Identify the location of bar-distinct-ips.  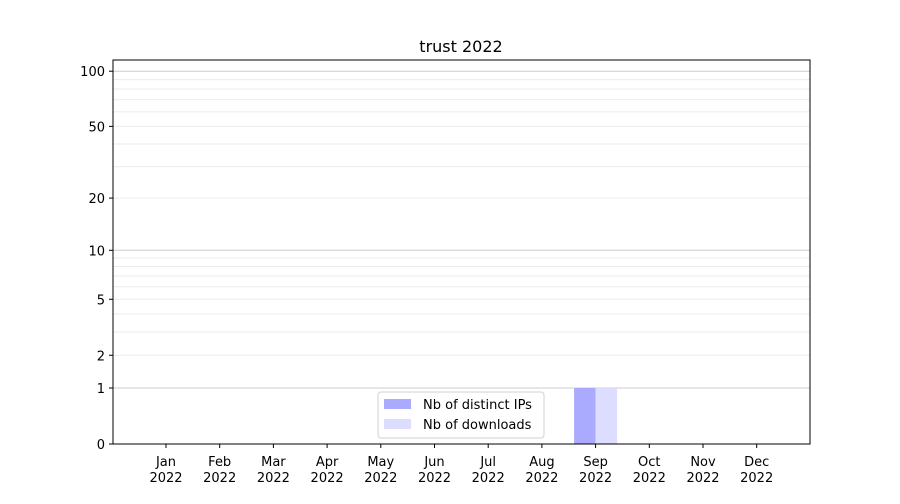
(585, 416).